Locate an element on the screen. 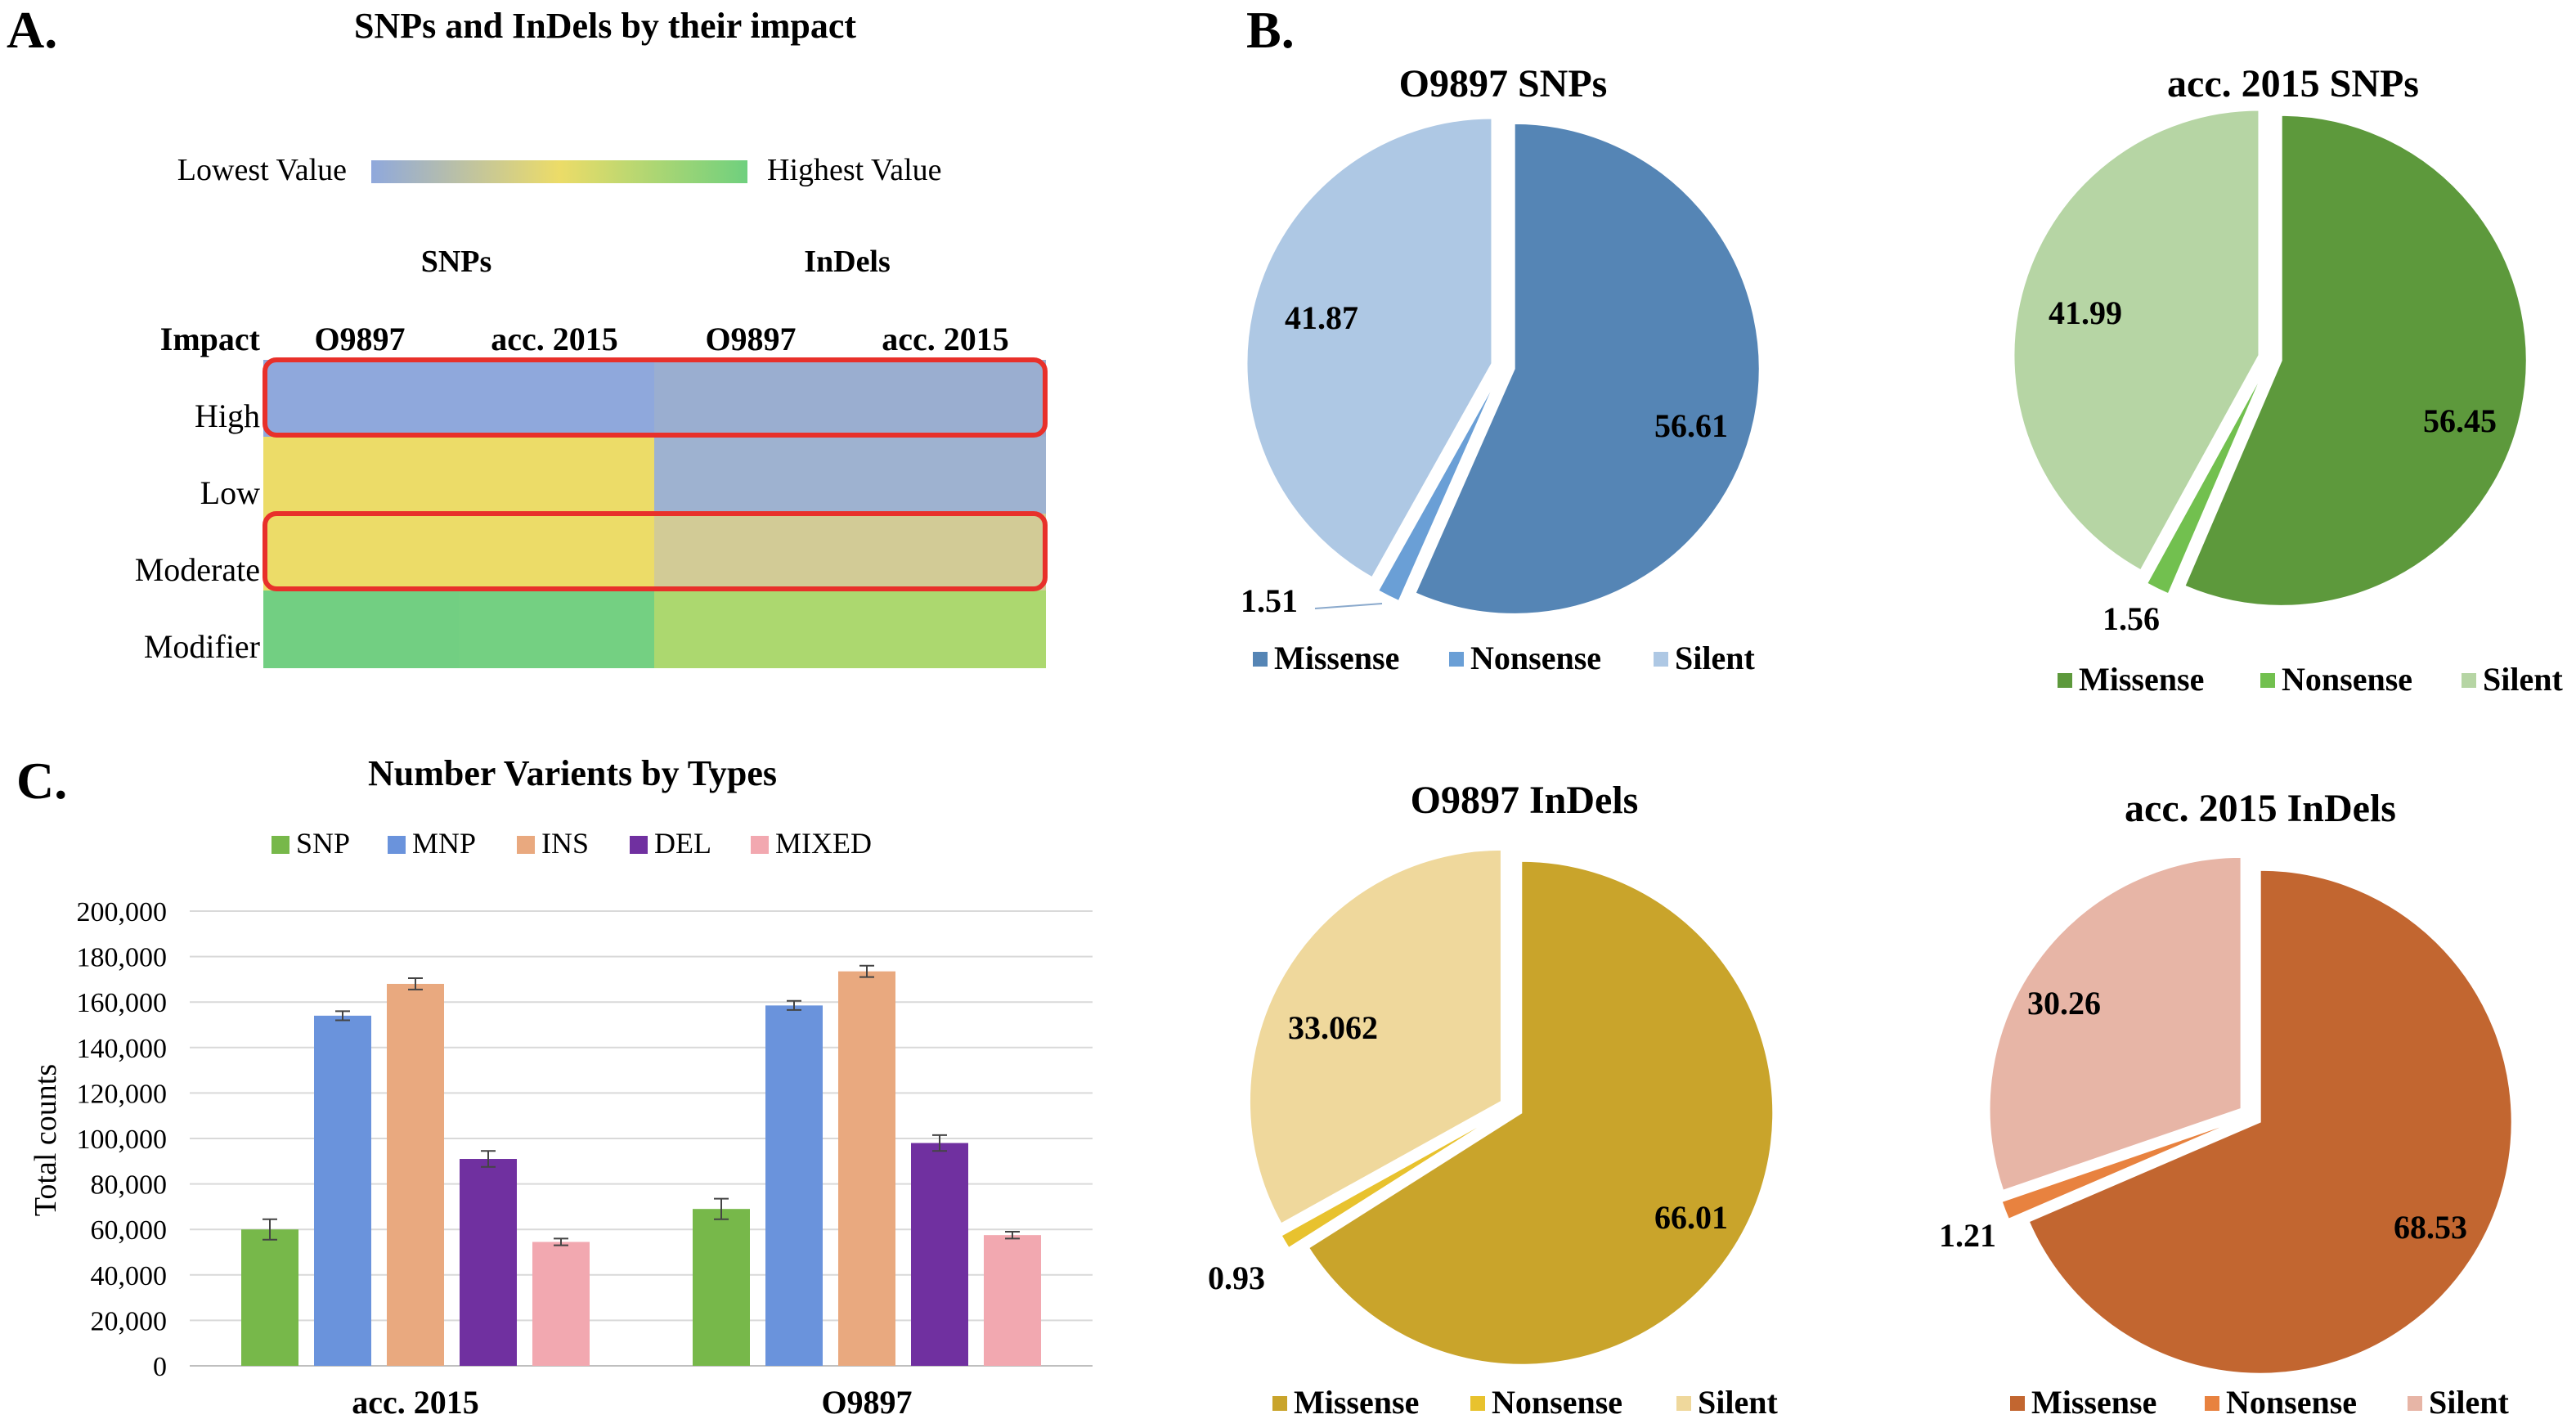  pie-legend-acc2015-indels: Missense Nonsense Silent is located at coordinates (2260, 1401).